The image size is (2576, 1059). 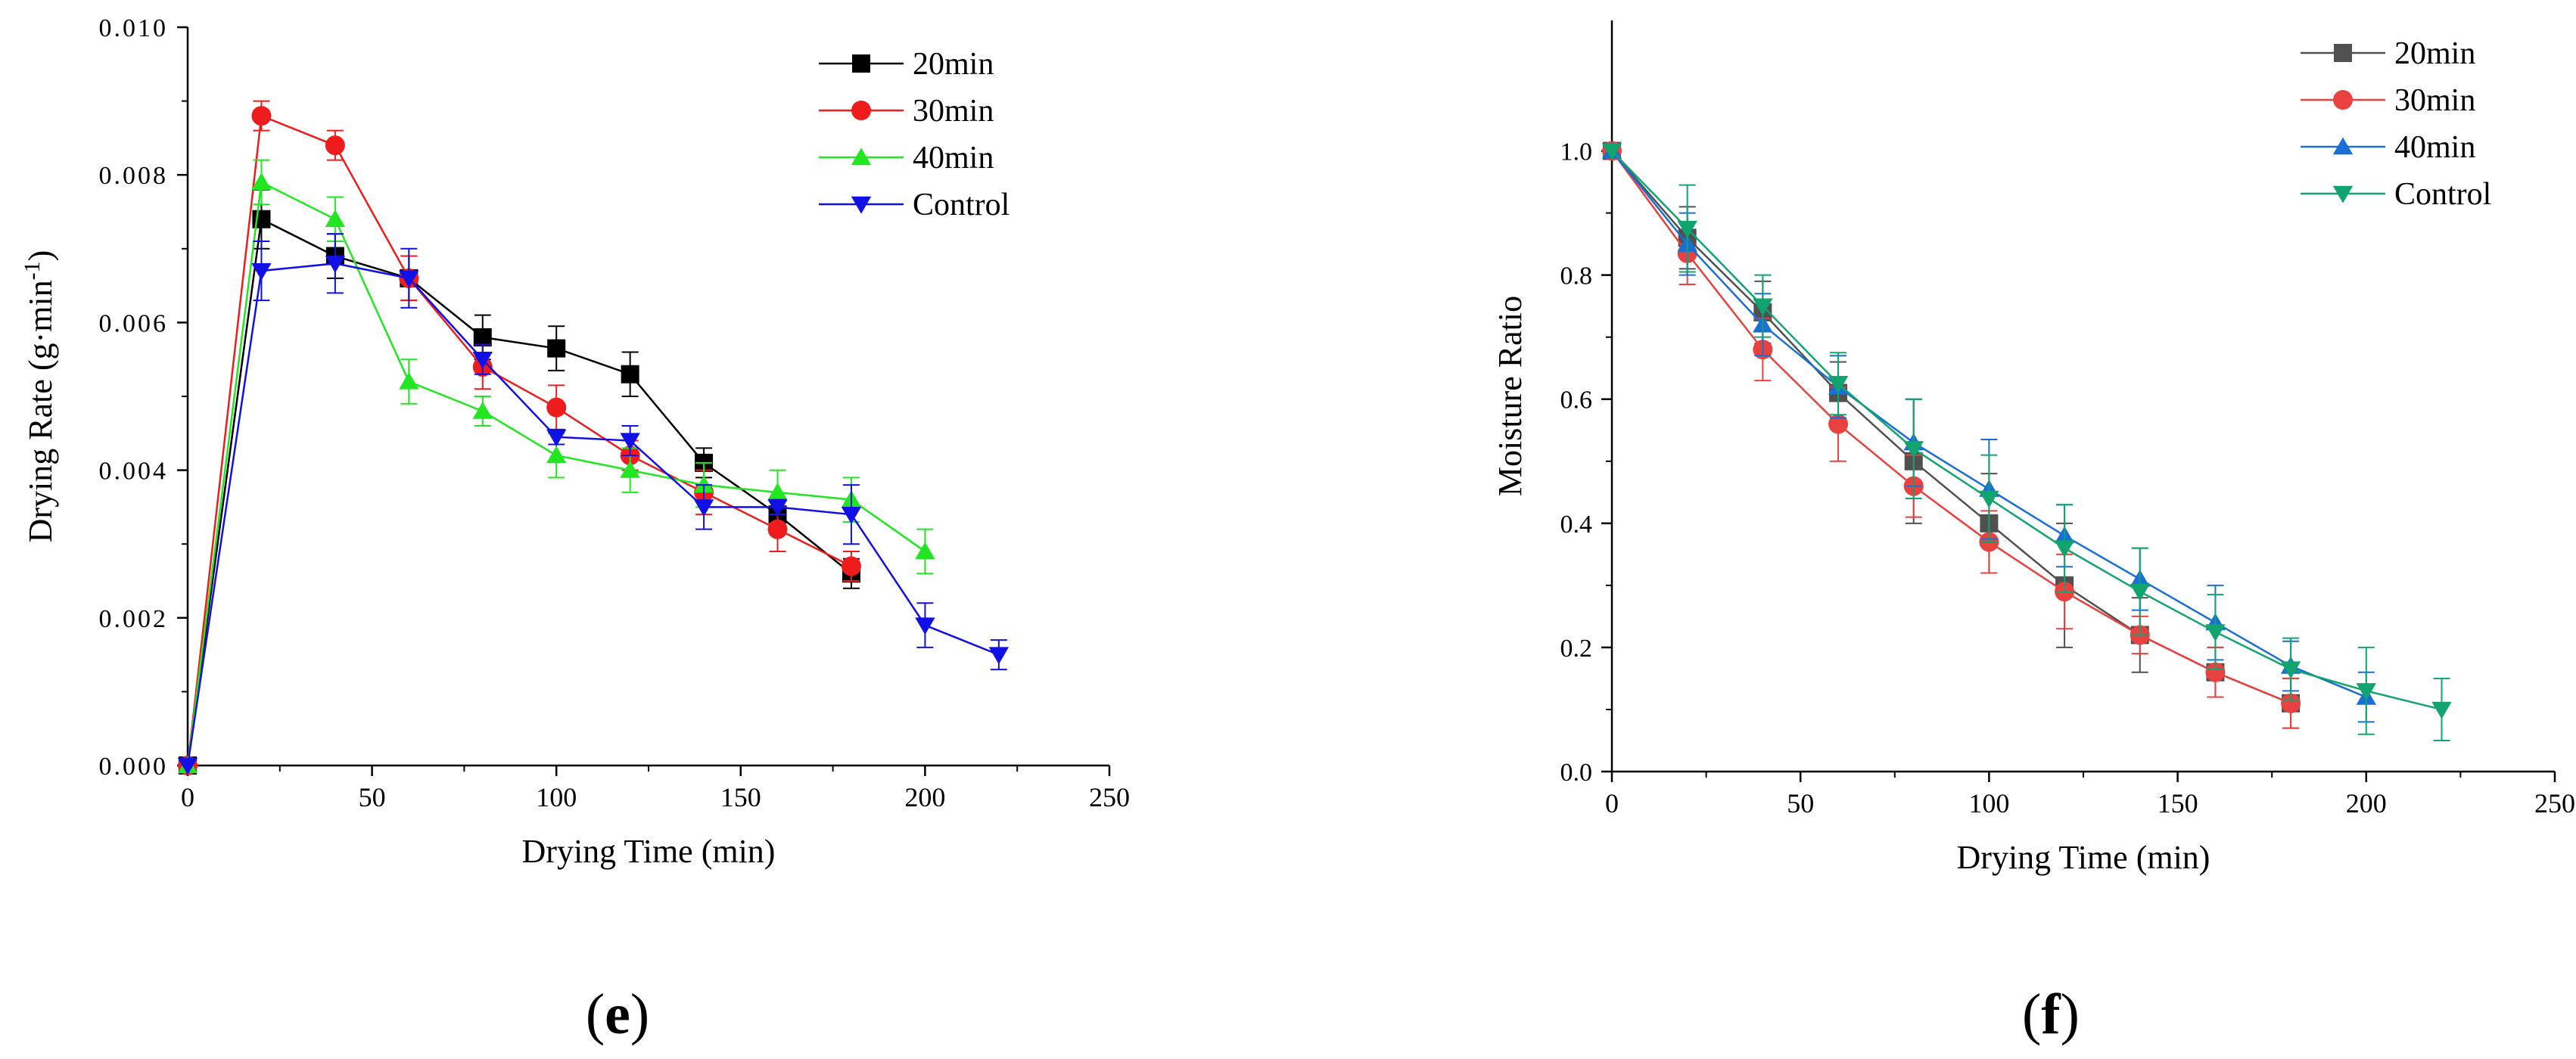 I want to click on y-tick-label: 0.004, so click(x=134, y=472).